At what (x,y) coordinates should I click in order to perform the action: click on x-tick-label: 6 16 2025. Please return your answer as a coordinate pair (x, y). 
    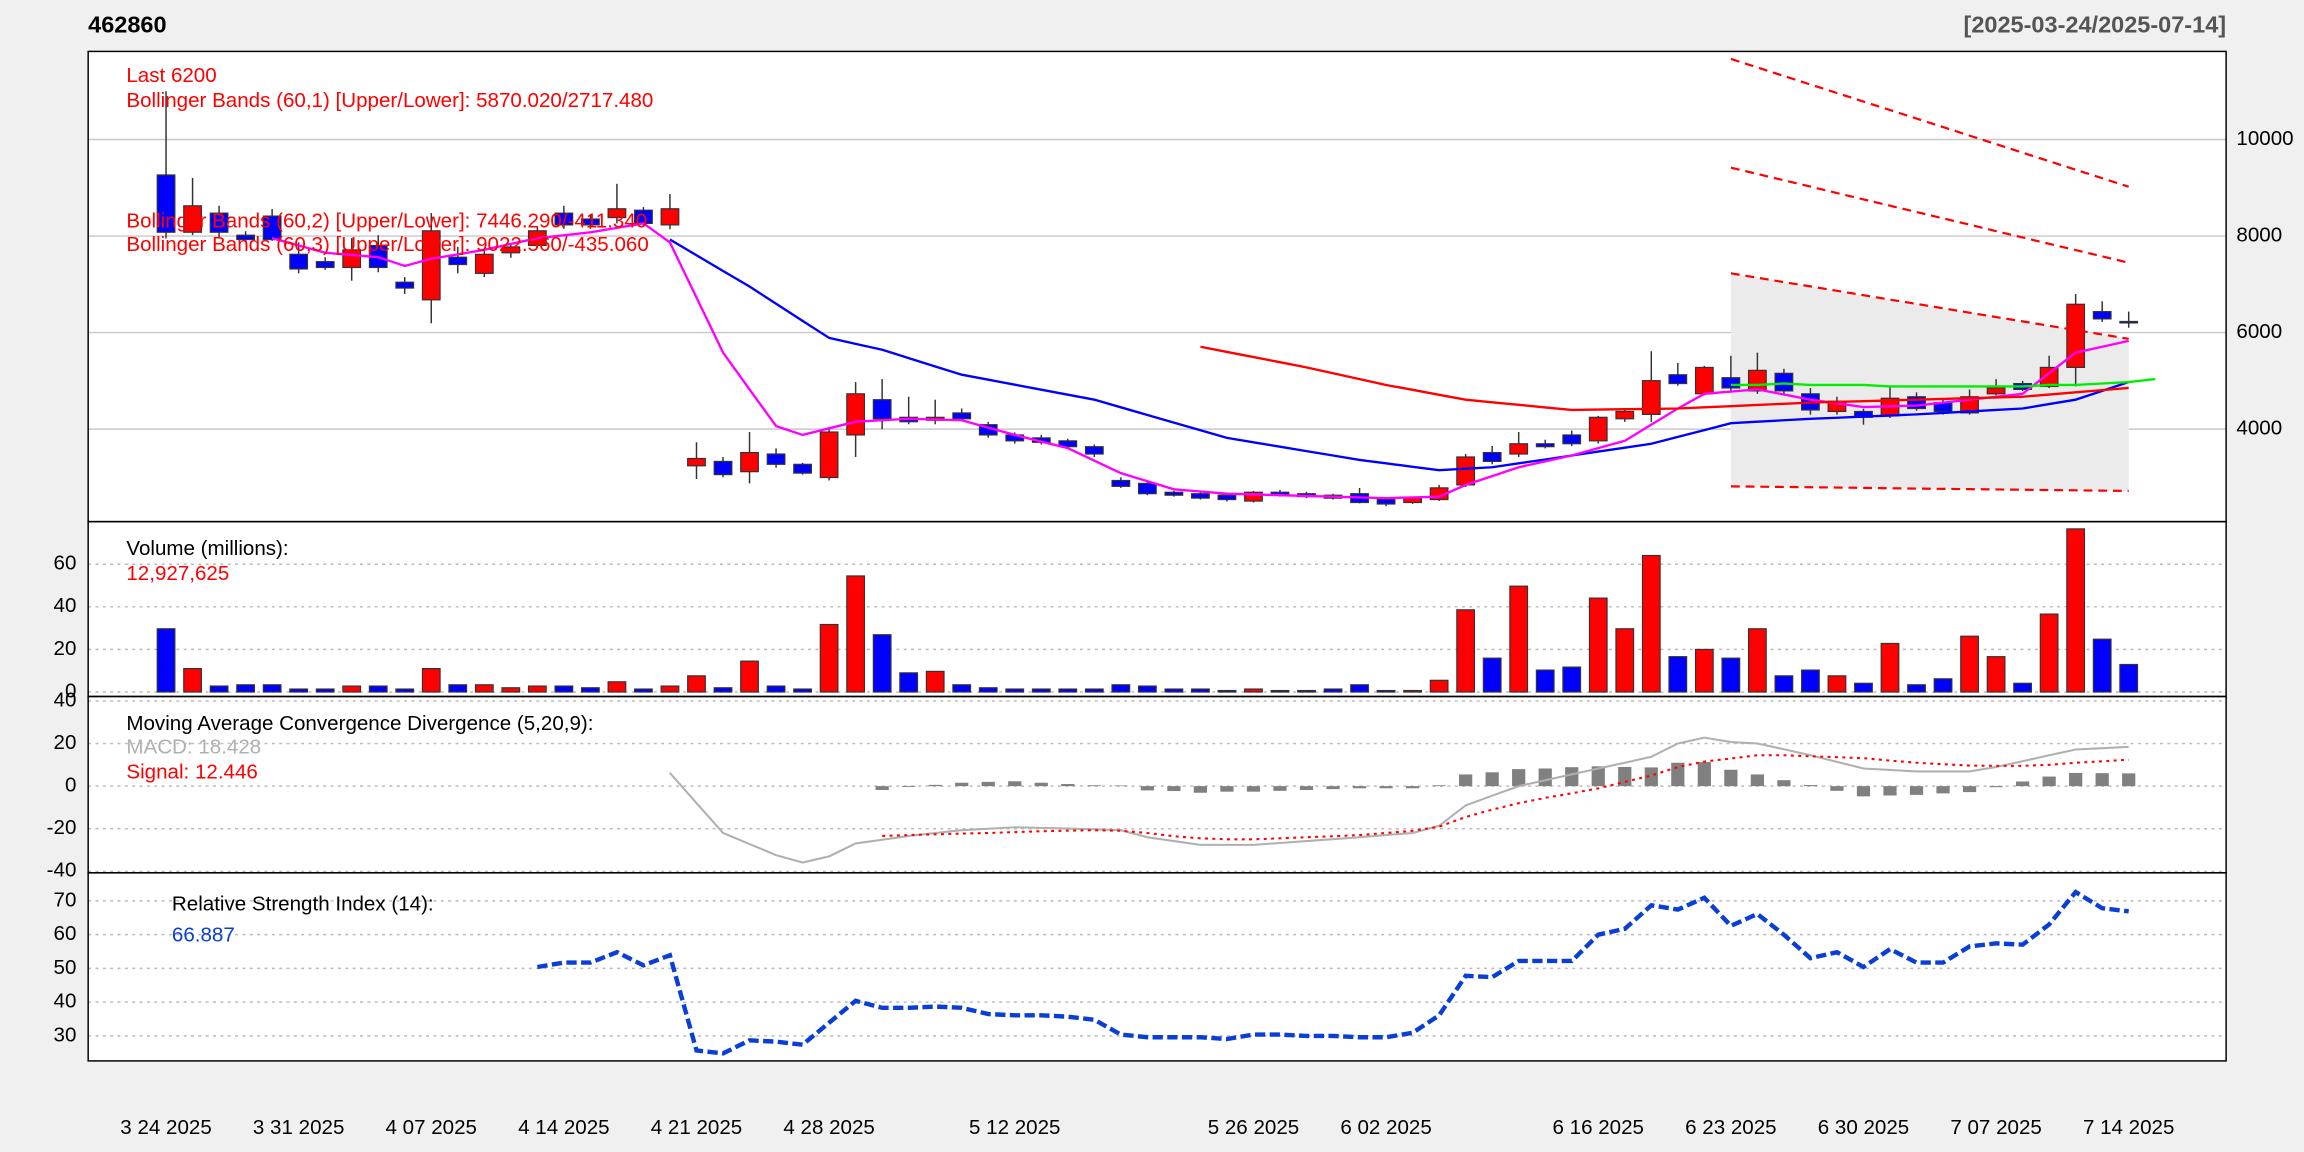
    Looking at the image, I should click on (1598, 1127).